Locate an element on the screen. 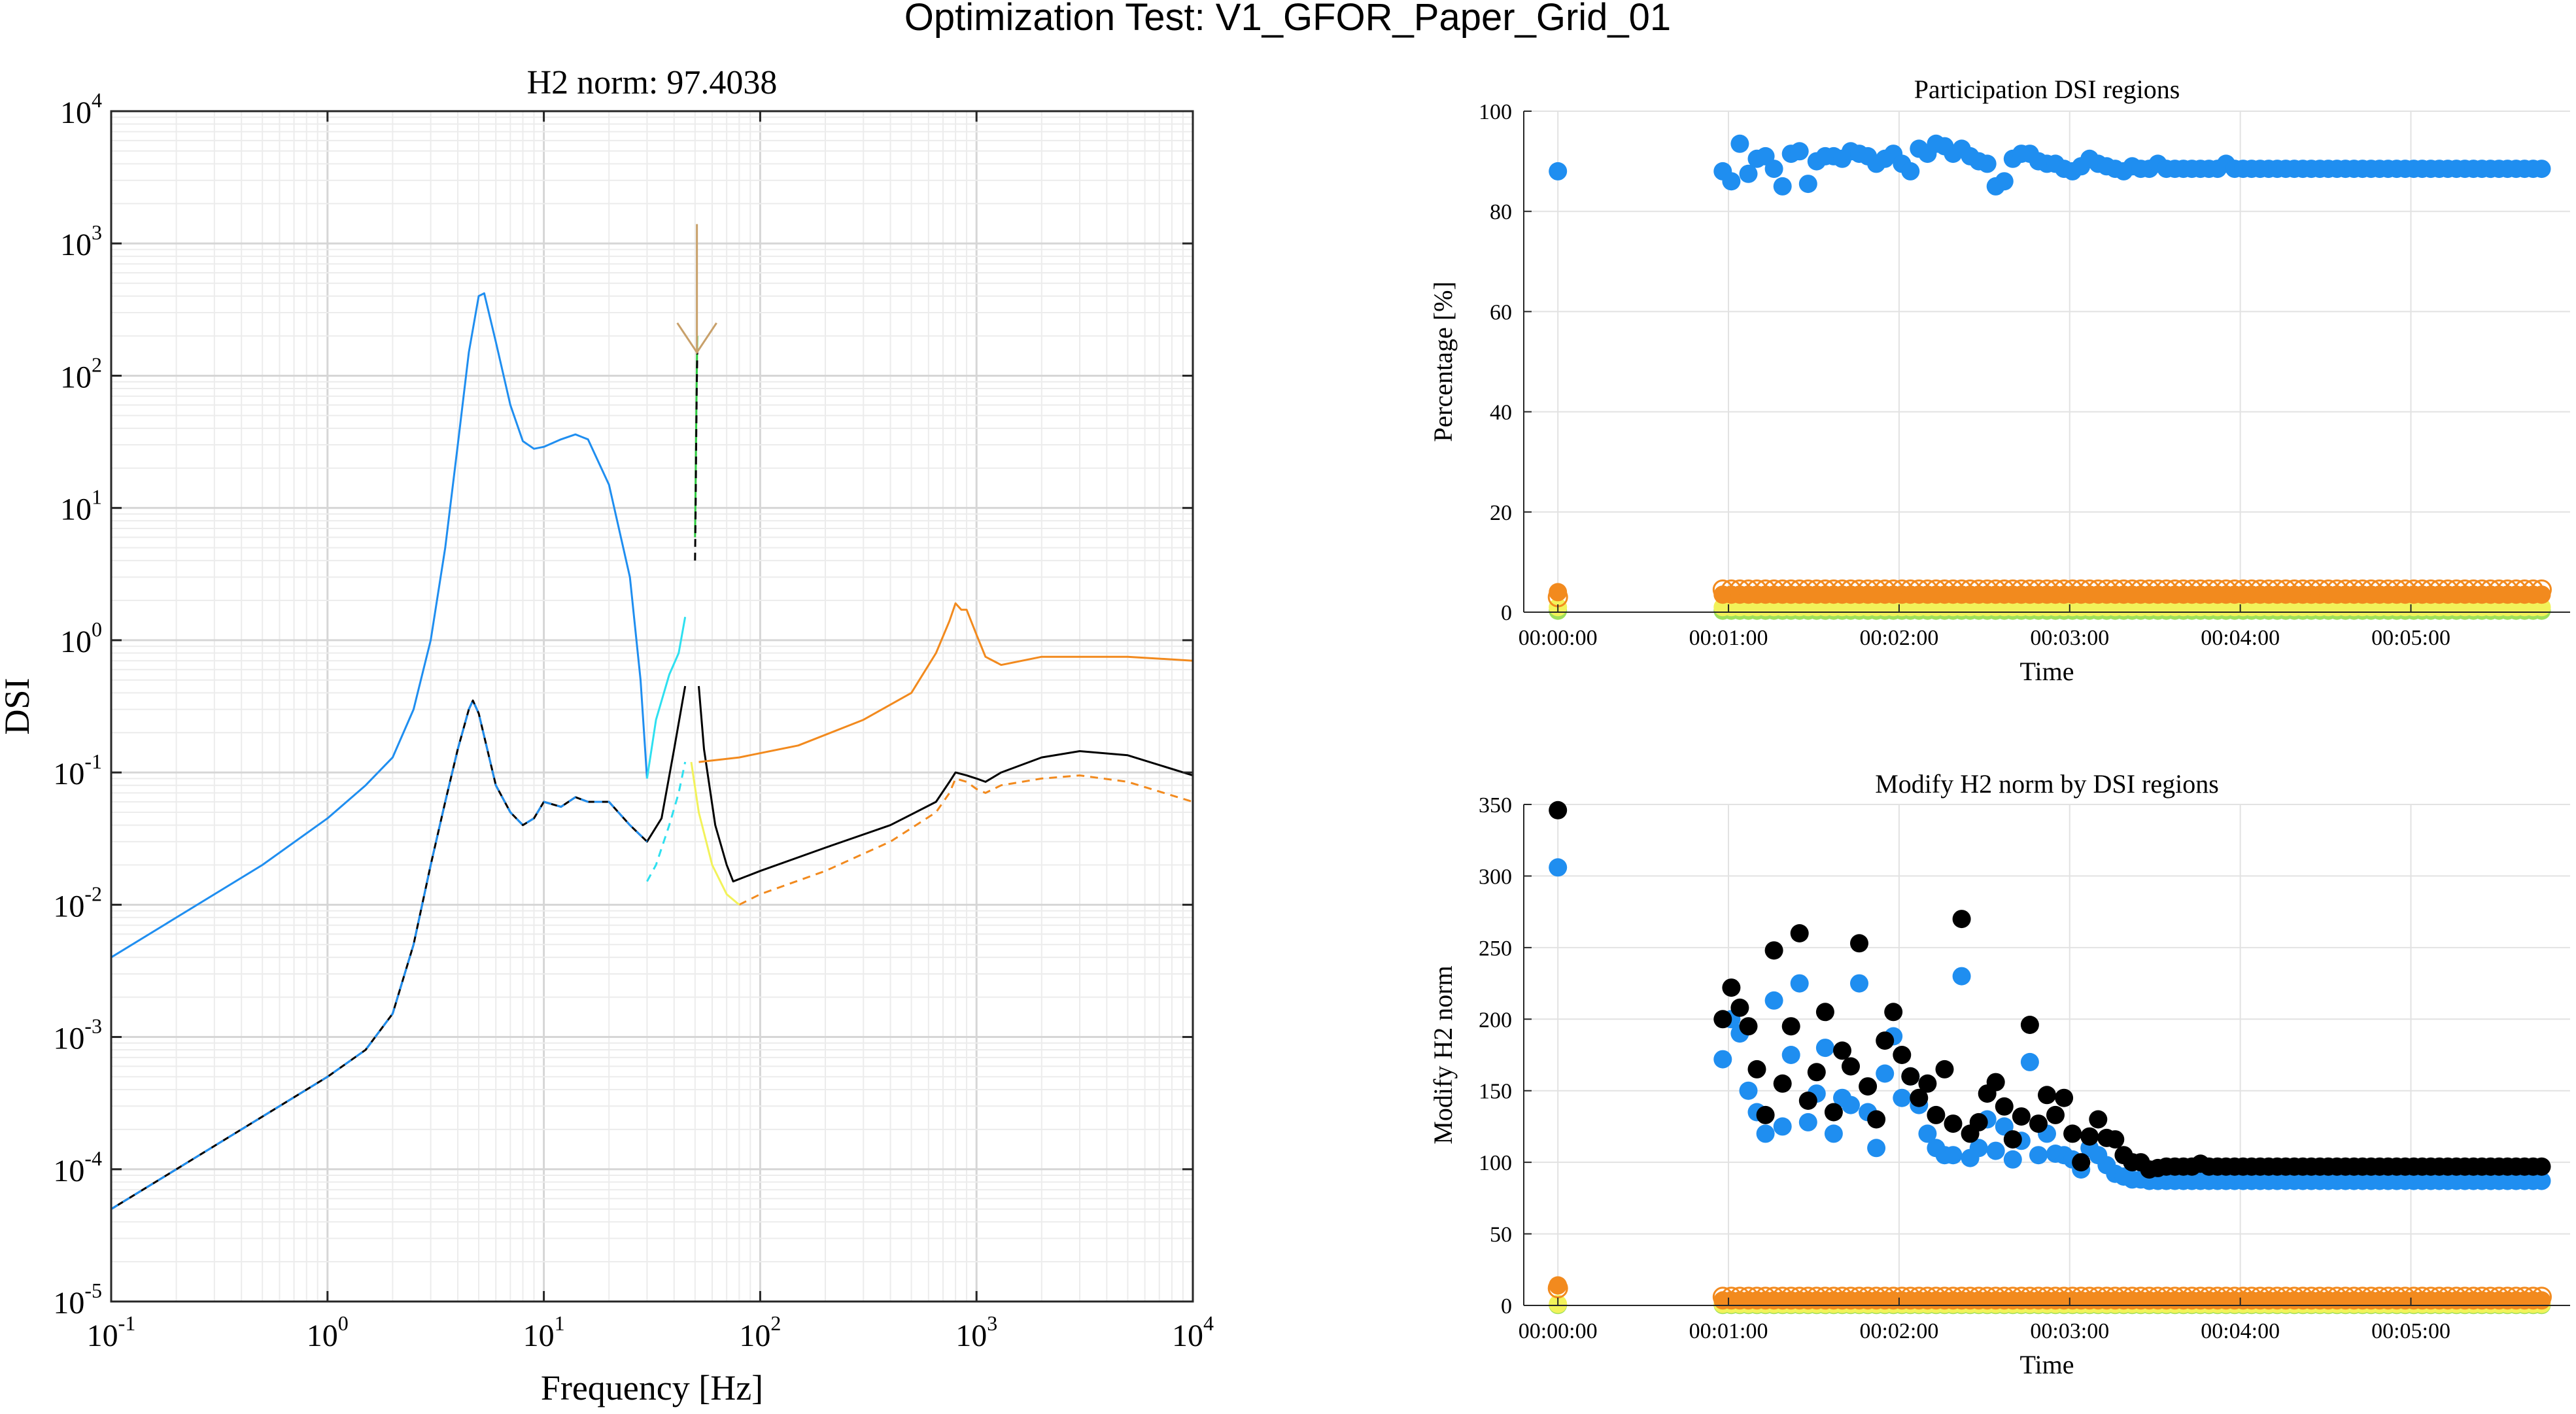  ax3-y-tick-label: 250 is located at coordinates (1496, 949).